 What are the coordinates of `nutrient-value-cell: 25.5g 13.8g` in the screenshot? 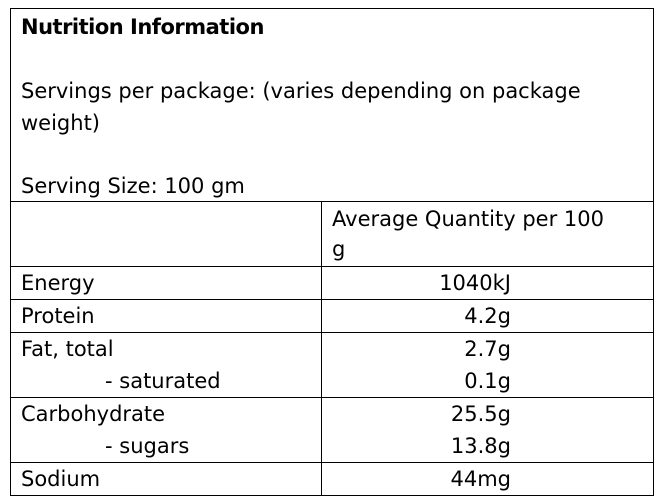 It's located at (487, 430).